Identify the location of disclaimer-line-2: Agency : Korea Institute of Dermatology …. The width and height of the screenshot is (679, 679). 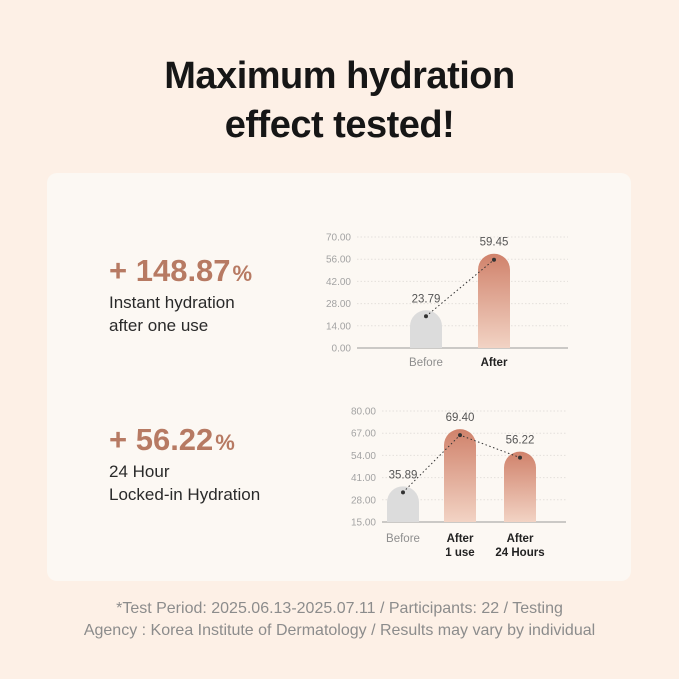
(339, 630).